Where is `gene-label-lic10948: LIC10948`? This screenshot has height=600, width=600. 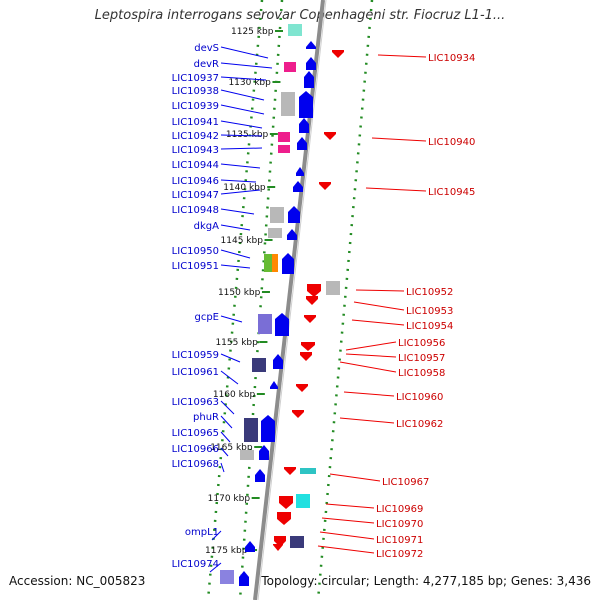
gene-label-lic10948: LIC10948 is located at coordinates (195, 210).